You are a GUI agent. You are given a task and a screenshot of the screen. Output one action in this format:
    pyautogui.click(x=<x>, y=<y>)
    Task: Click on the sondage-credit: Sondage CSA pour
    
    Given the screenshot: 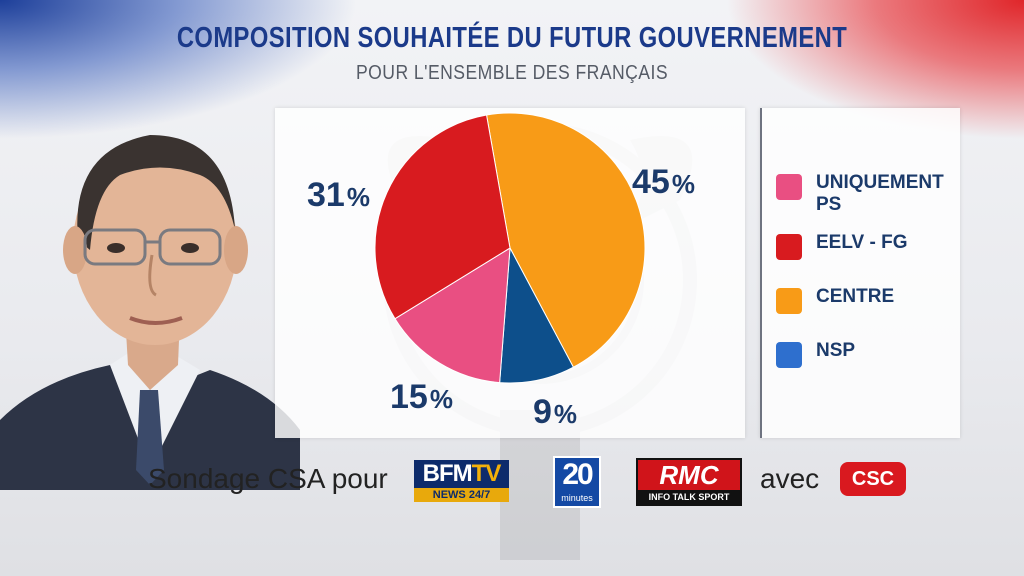 What is the action you would take?
    pyautogui.click(x=268, y=478)
    